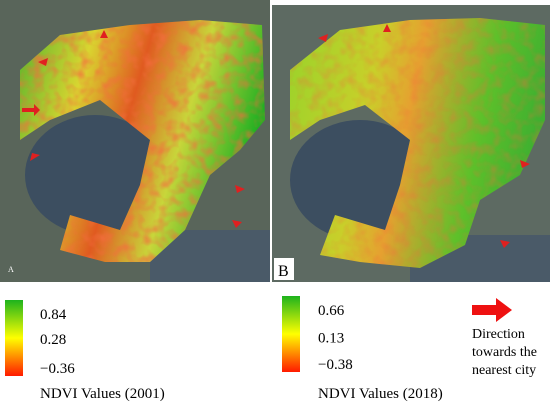 The image size is (550, 407). I want to click on bay, so click(95, 175).